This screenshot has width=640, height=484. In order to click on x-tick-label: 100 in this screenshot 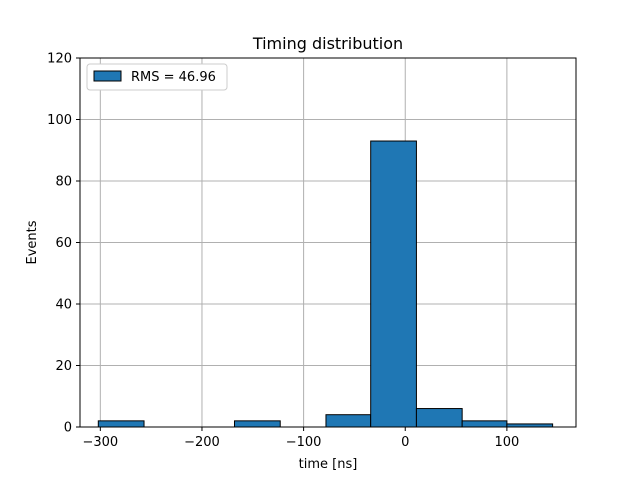, I will do `click(506, 442)`.